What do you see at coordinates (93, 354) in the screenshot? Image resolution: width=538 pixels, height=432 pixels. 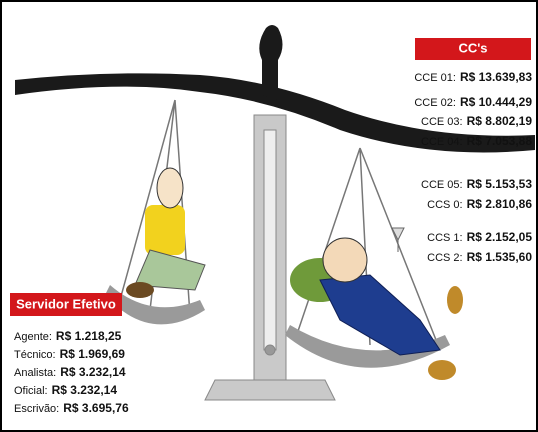 I see `salary-value: R$ 1.969,69` at bounding box center [93, 354].